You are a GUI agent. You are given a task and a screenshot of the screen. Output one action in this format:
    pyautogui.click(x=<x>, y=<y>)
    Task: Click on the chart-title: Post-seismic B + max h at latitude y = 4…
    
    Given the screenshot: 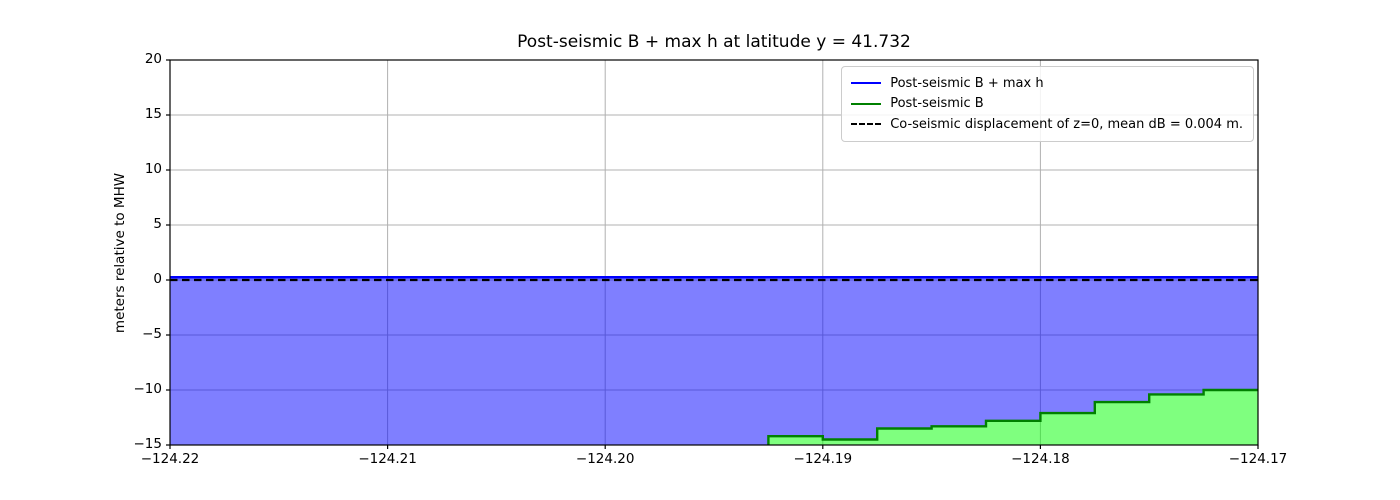 What is the action you would take?
    pyautogui.click(x=714, y=42)
    